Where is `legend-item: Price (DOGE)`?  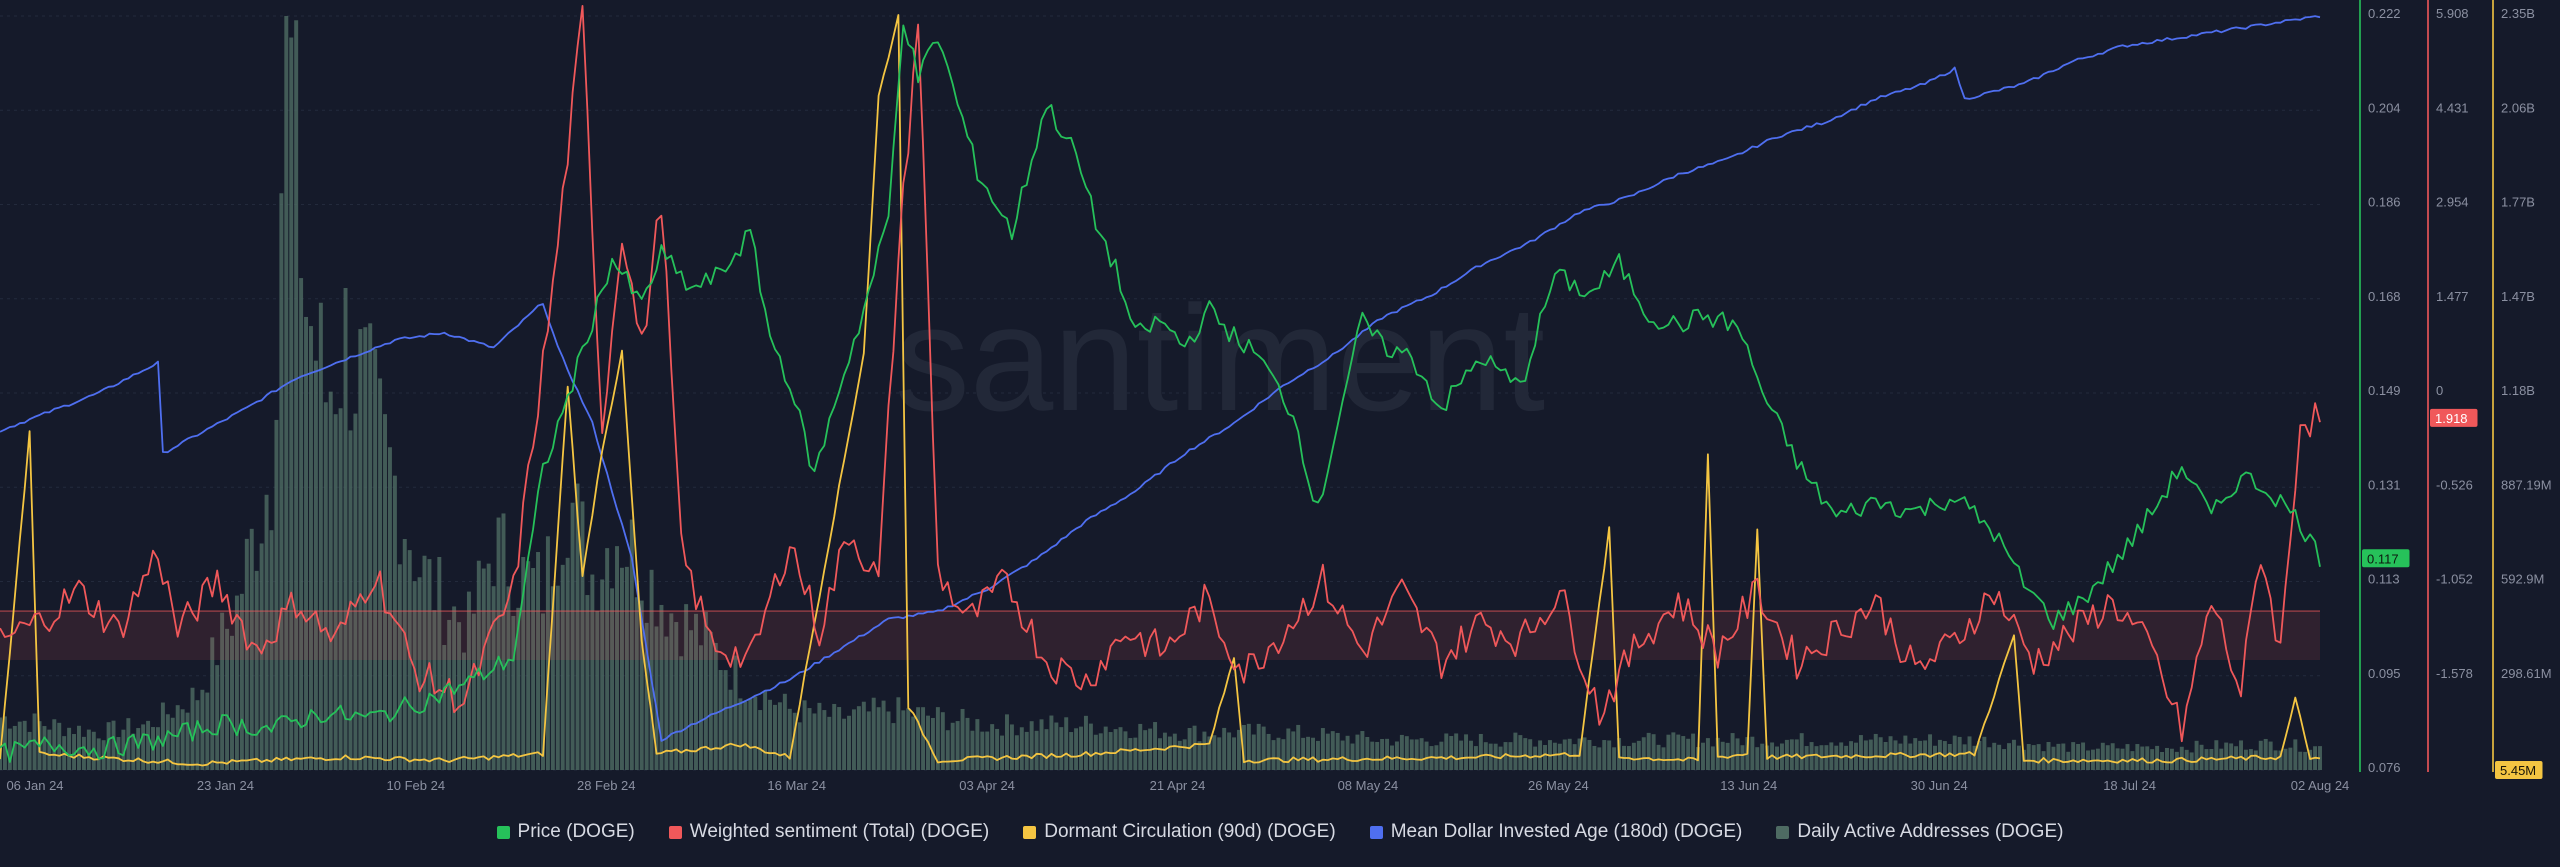 legend-item: Price (DOGE) is located at coordinates (565, 832).